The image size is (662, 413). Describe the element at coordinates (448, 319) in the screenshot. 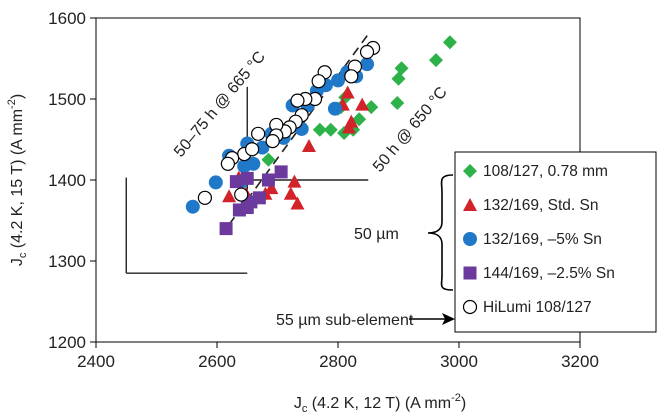

I see `arrow-head` at that location.